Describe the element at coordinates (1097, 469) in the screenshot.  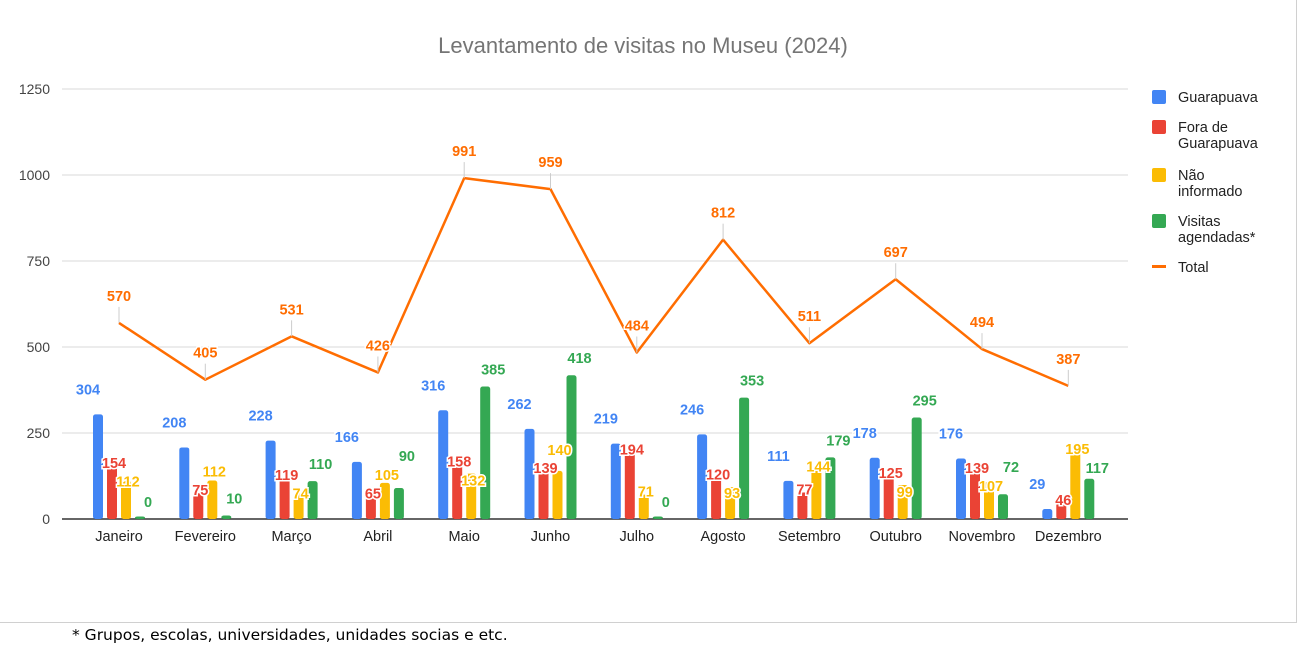
I see `data-label: 117` at that location.